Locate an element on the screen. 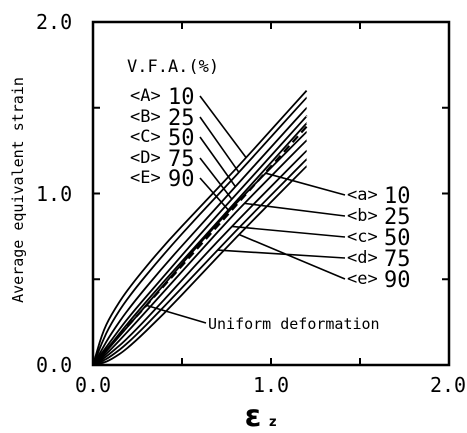  x-axis-label: ε is located at coordinates (253, 416).